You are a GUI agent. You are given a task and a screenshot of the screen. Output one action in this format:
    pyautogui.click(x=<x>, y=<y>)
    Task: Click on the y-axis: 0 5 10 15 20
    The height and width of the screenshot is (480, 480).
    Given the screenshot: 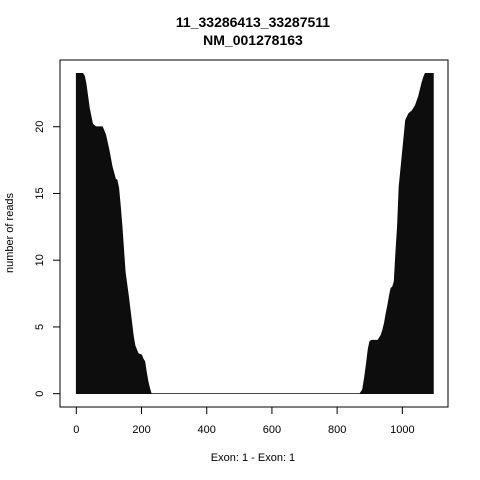 What is the action you would take?
    pyautogui.click(x=47, y=259)
    